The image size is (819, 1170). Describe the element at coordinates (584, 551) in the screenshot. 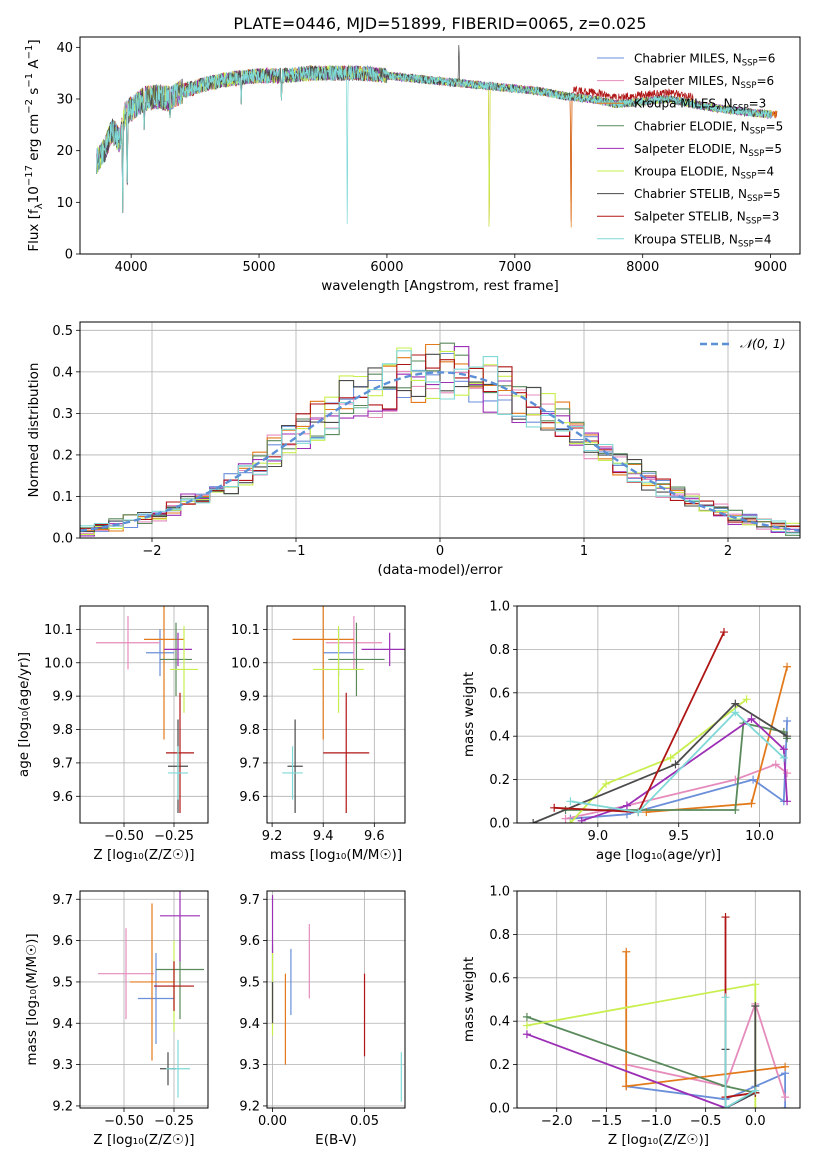

I see `x-tick-label: 1` at that location.